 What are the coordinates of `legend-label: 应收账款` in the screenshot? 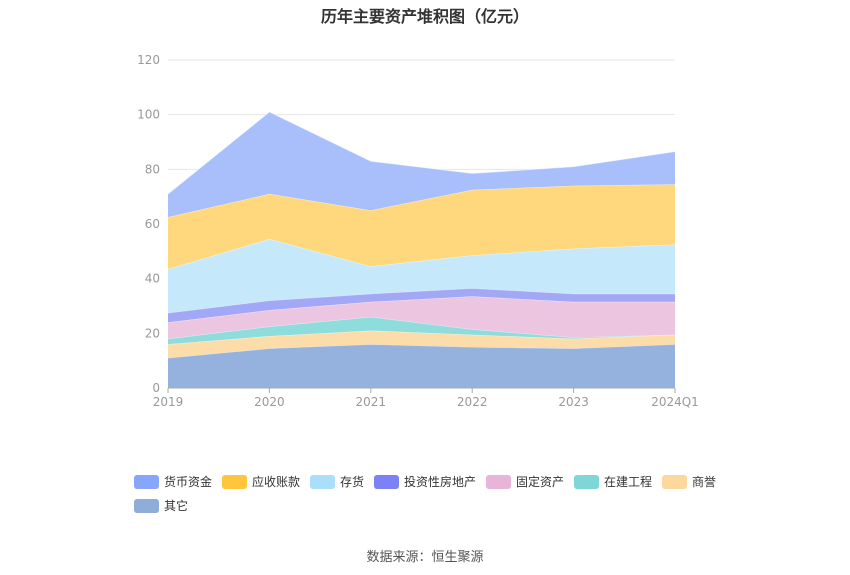 It's located at (276, 481).